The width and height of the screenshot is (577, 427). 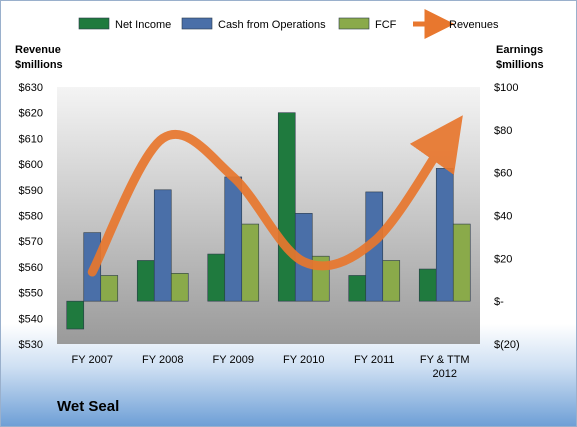 What do you see at coordinates (386, 25) in the screenshot?
I see `legend-label: FCF` at bounding box center [386, 25].